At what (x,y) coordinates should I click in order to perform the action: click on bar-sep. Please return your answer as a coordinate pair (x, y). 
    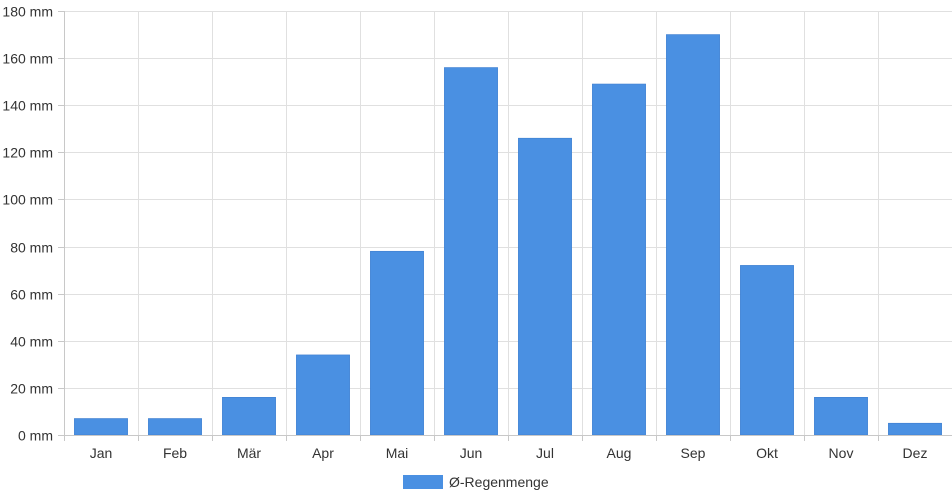
    Looking at the image, I should click on (693, 235).